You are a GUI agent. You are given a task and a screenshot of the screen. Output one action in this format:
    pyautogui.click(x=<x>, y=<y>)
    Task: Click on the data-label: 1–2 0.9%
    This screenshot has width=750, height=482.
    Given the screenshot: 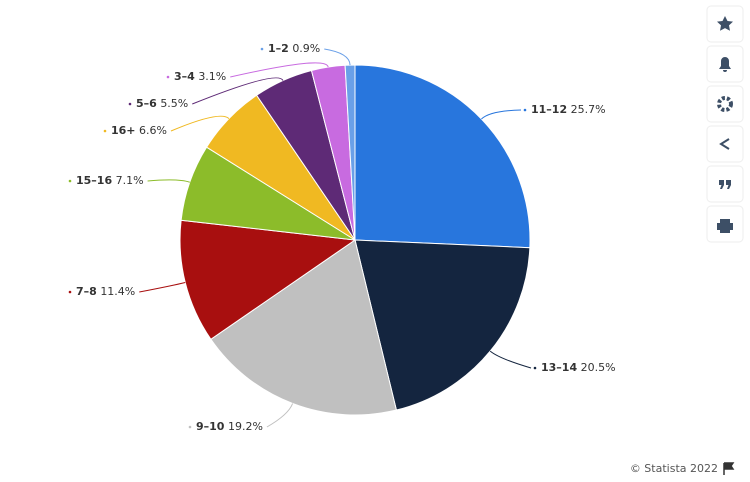 What is the action you would take?
    pyautogui.click(x=290, y=48)
    